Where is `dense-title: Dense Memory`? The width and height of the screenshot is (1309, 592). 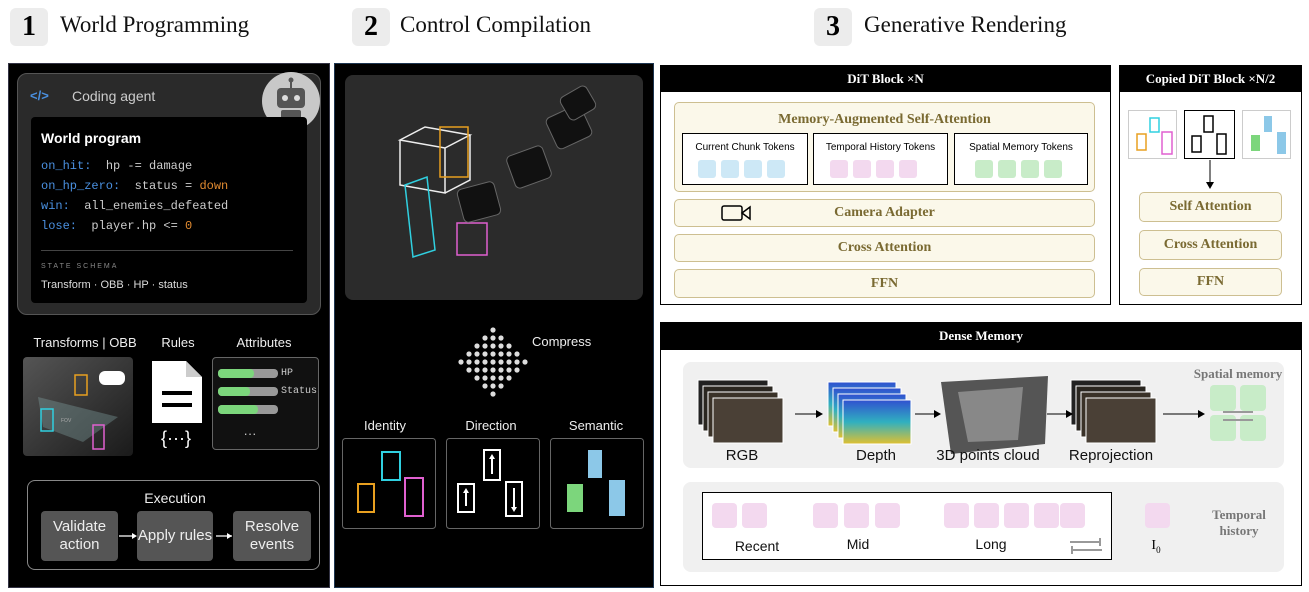
dense-title: Dense Memory is located at coordinates (981, 336).